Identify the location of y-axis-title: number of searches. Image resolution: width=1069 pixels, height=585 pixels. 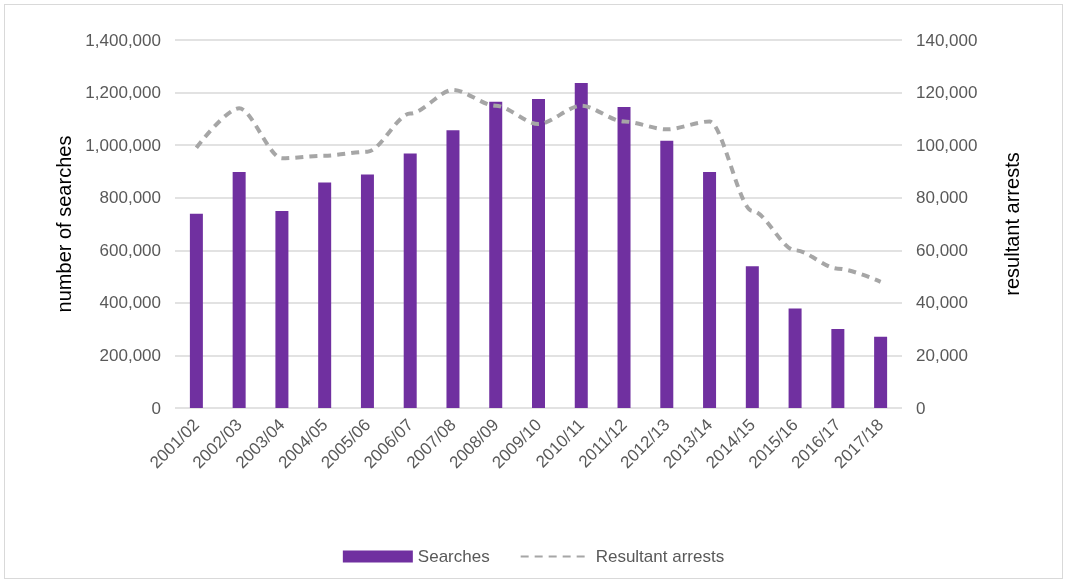
(64, 224).